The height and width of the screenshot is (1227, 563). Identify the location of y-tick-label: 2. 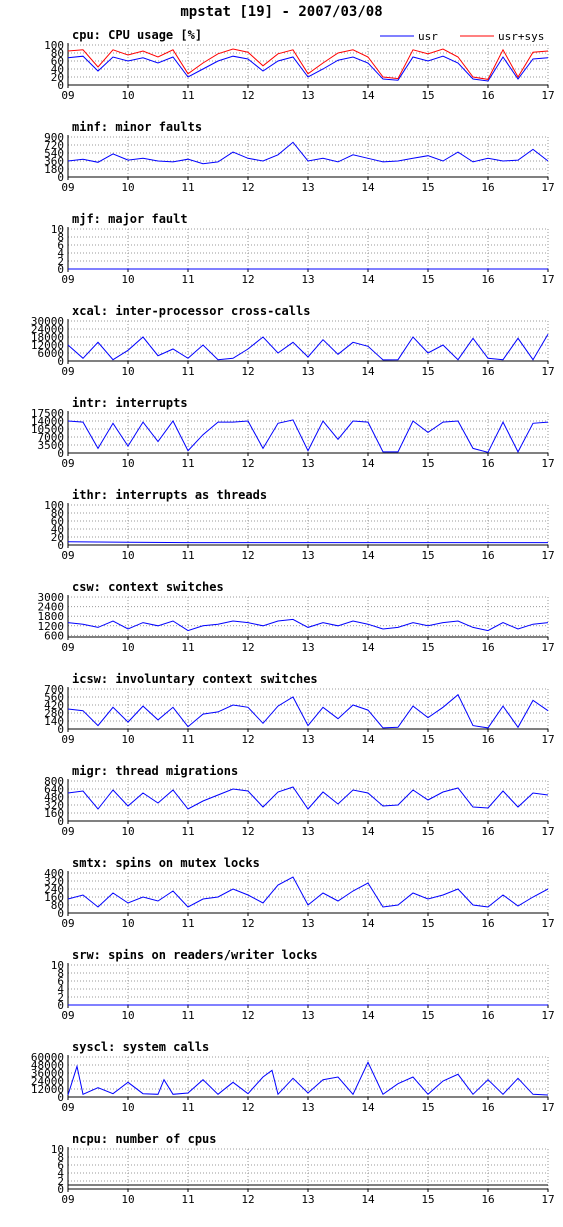
(60, 1181).